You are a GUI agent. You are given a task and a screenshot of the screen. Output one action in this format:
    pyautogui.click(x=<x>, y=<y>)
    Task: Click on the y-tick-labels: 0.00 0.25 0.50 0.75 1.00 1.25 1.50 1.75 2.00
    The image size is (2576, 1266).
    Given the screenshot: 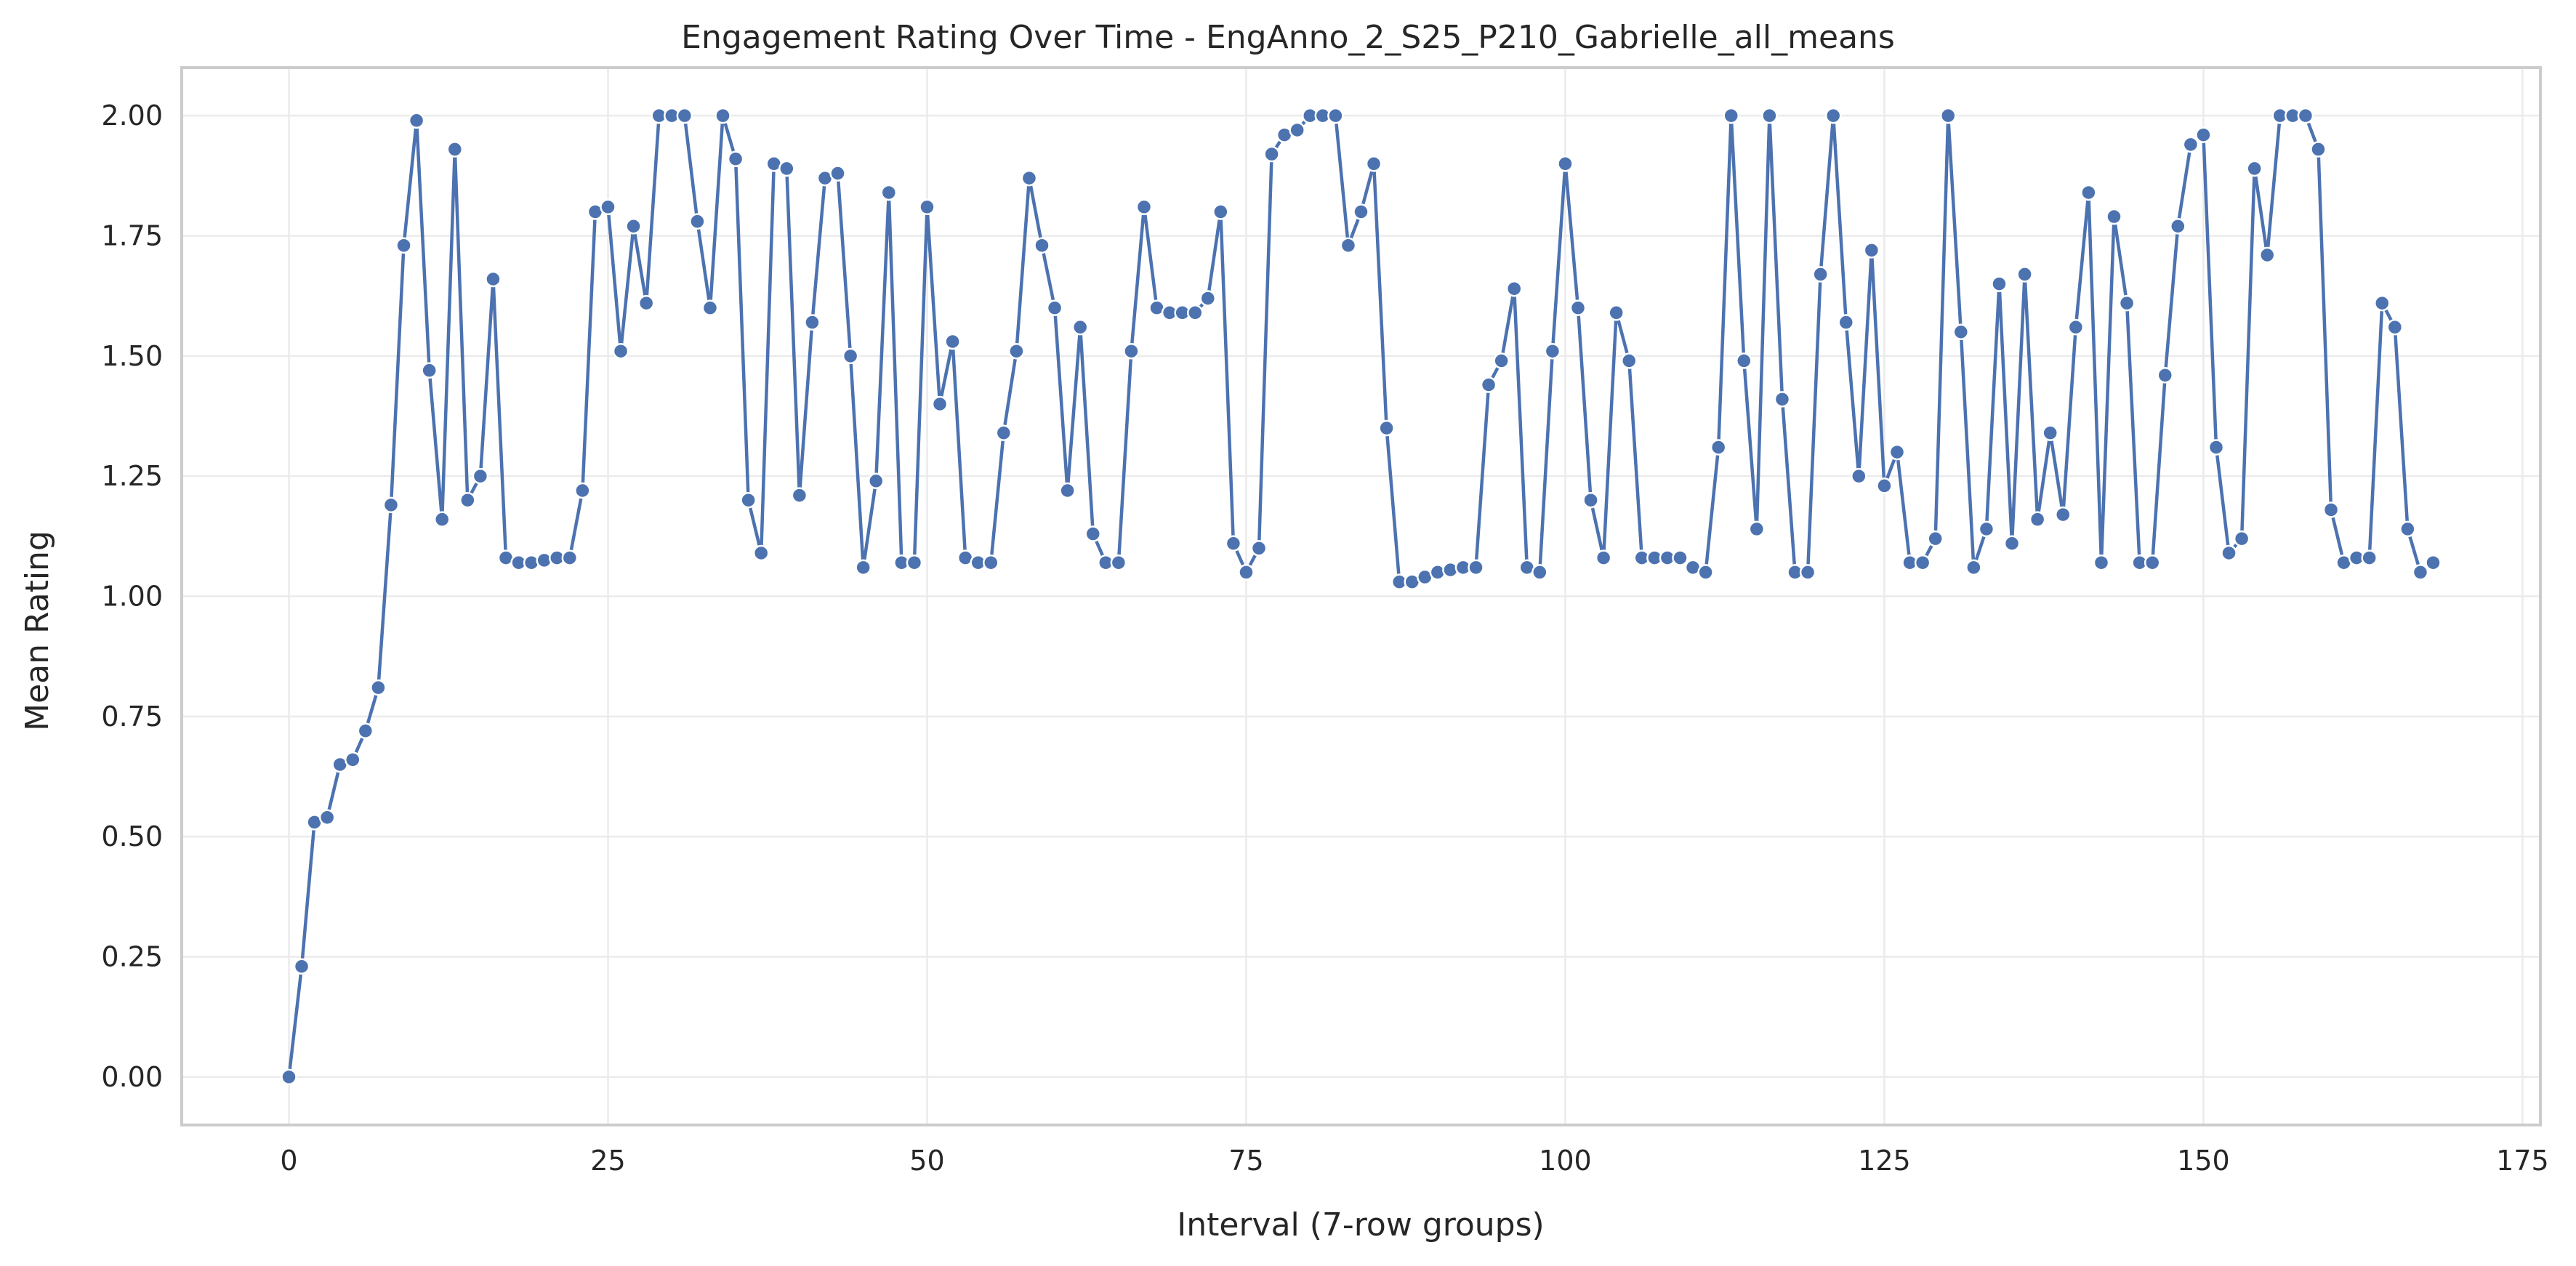 What is the action you would take?
    pyautogui.click(x=132, y=596)
    